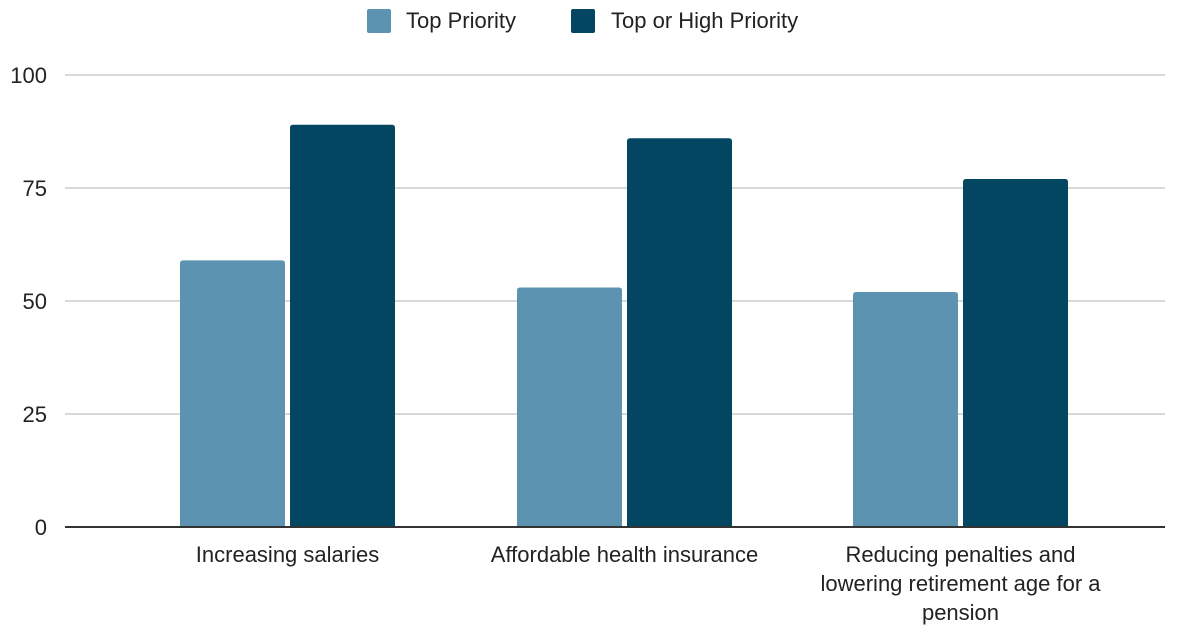  I want to click on x-category-label: Increasing salaries, so click(287, 554).